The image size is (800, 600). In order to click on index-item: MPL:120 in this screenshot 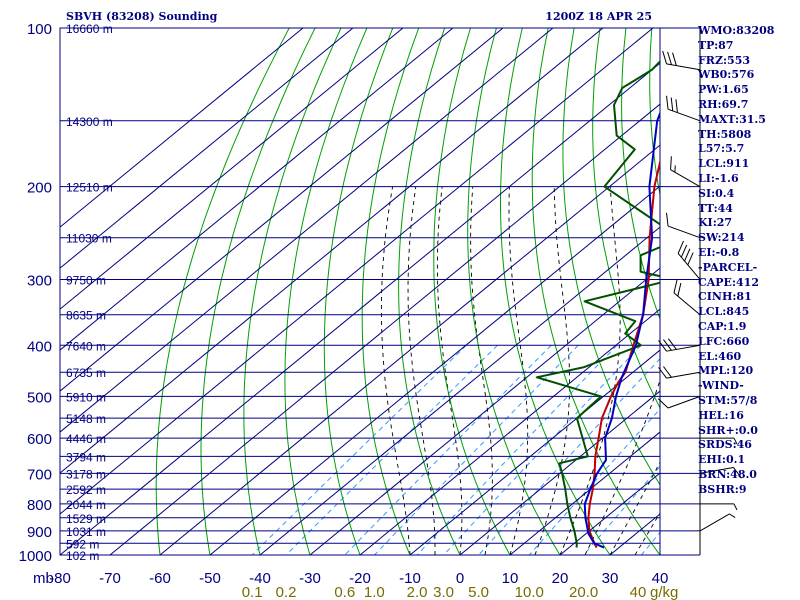, I will do `click(726, 371)`.